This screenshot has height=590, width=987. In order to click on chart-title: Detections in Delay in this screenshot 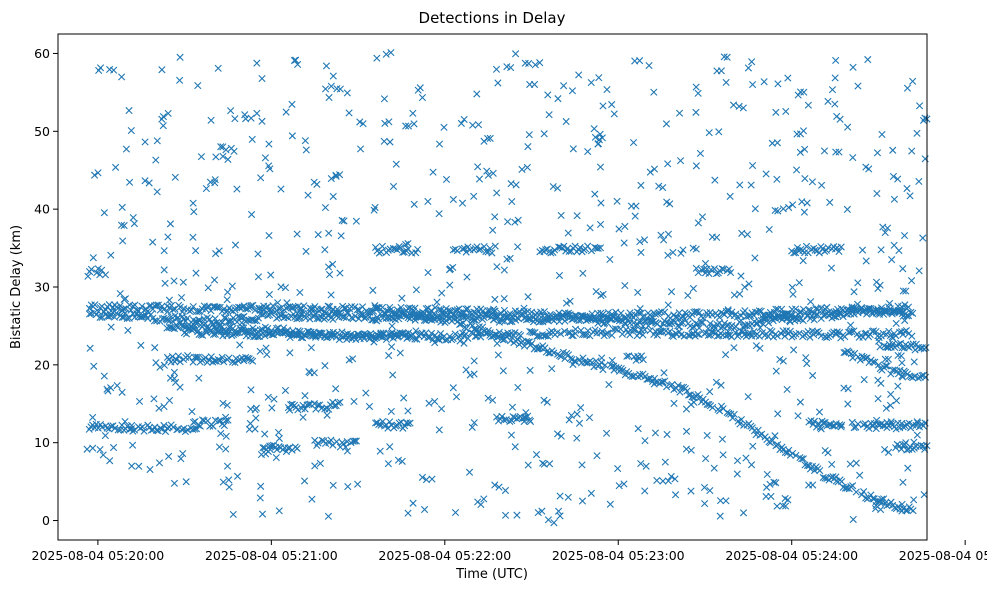, I will do `click(492, 18)`.